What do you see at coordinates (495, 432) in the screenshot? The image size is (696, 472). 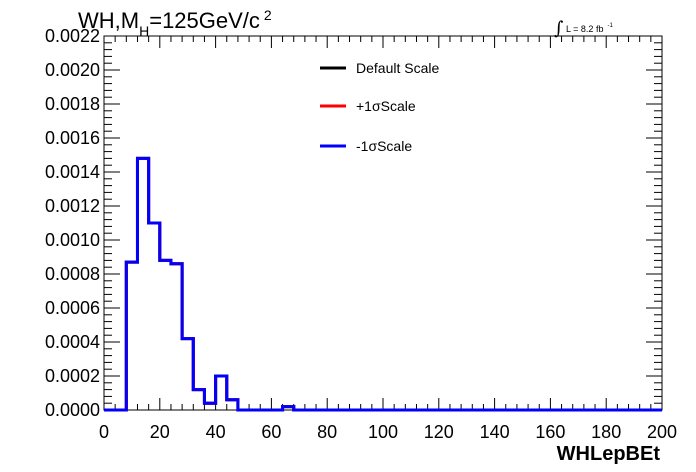 I see `x-tick-label: 140` at bounding box center [495, 432].